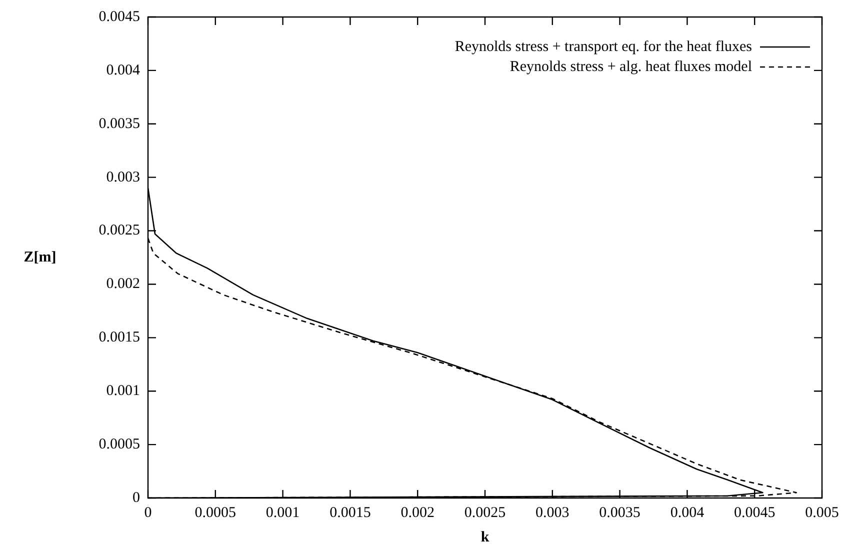  I want to click on y-tick-label: 0, so click(136, 498).